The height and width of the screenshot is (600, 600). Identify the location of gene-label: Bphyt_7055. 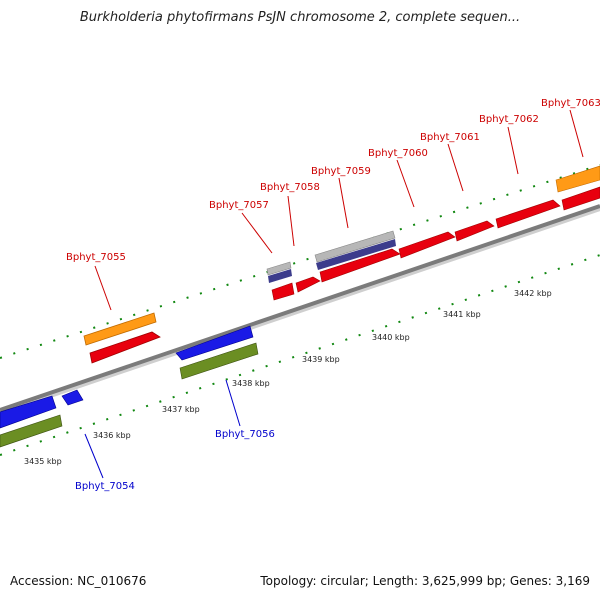
(96, 257).